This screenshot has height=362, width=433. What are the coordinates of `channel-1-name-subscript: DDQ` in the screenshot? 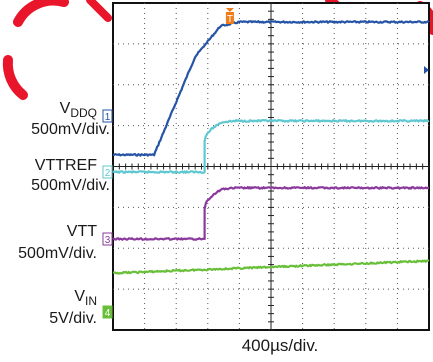 It's located at (83, 113).